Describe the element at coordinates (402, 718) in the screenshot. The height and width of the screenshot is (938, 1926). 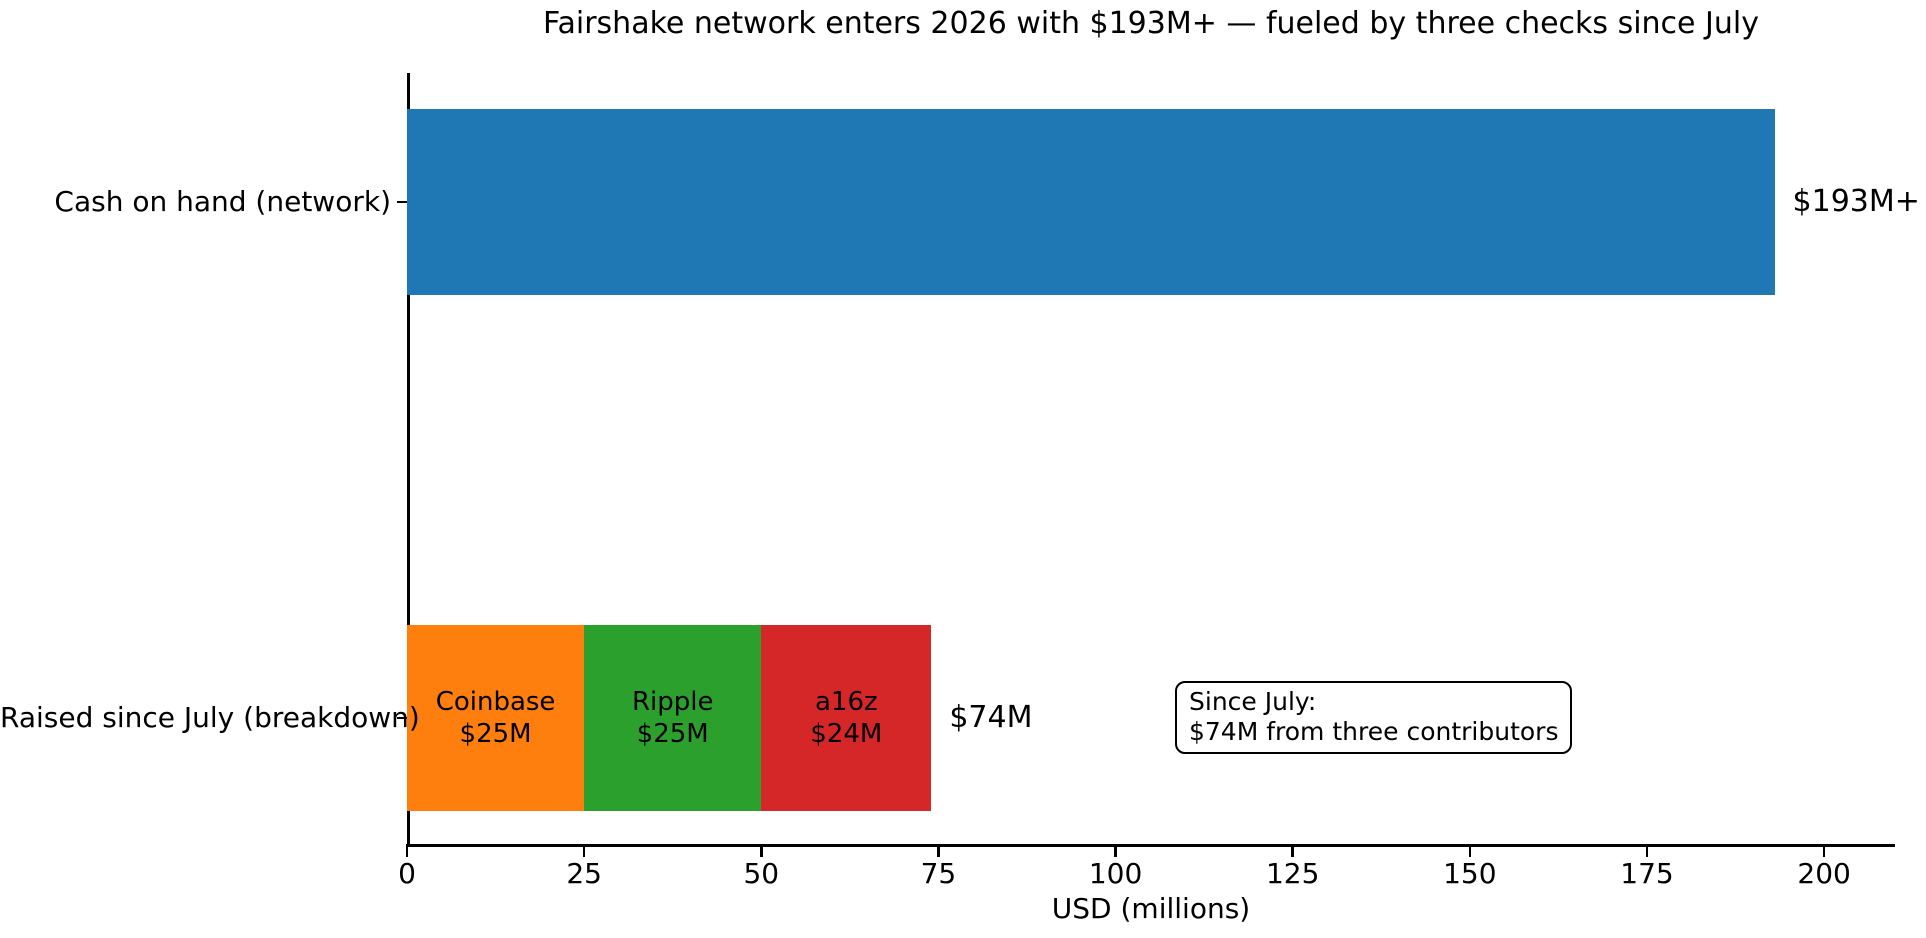
I see `y-tick-mark-row1` at that location.